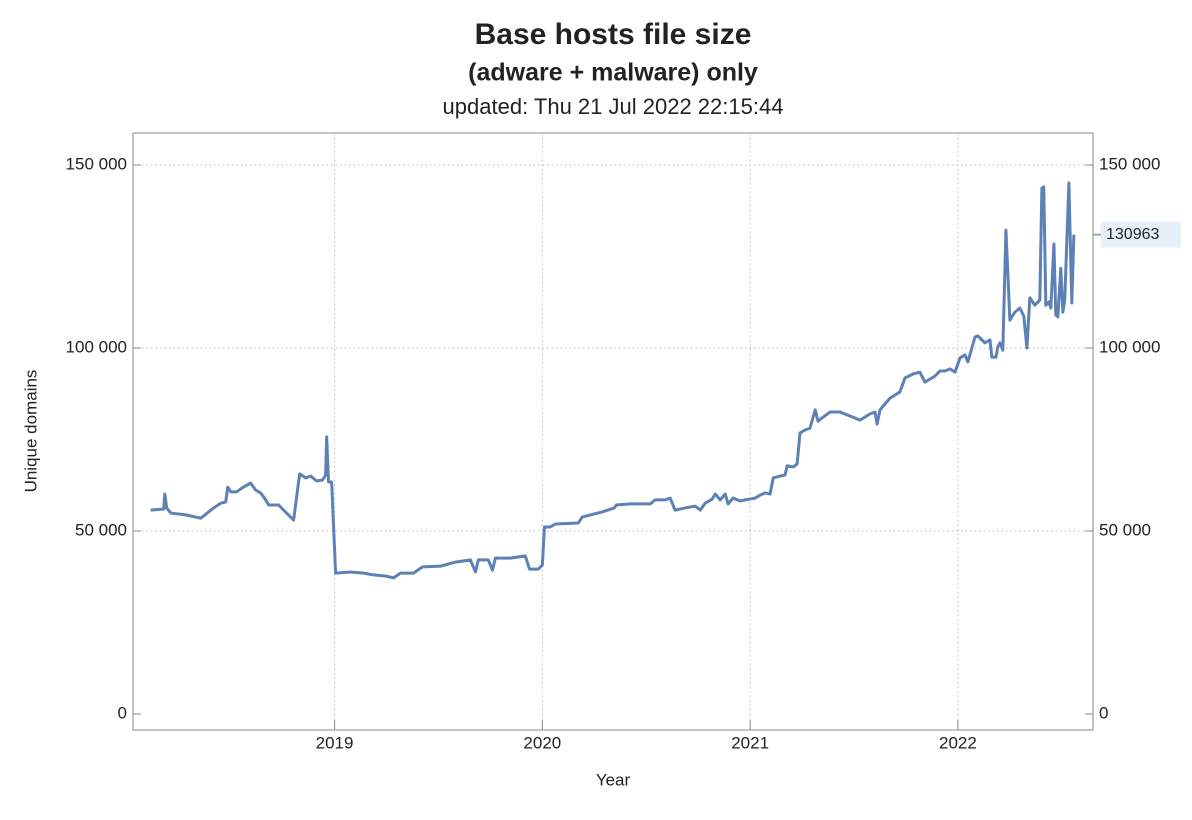 Image resolution: width=1192 pixels, height=820 pixels. I want to click on chart-subtitle: (adware + malware) only, so click(613, 73).